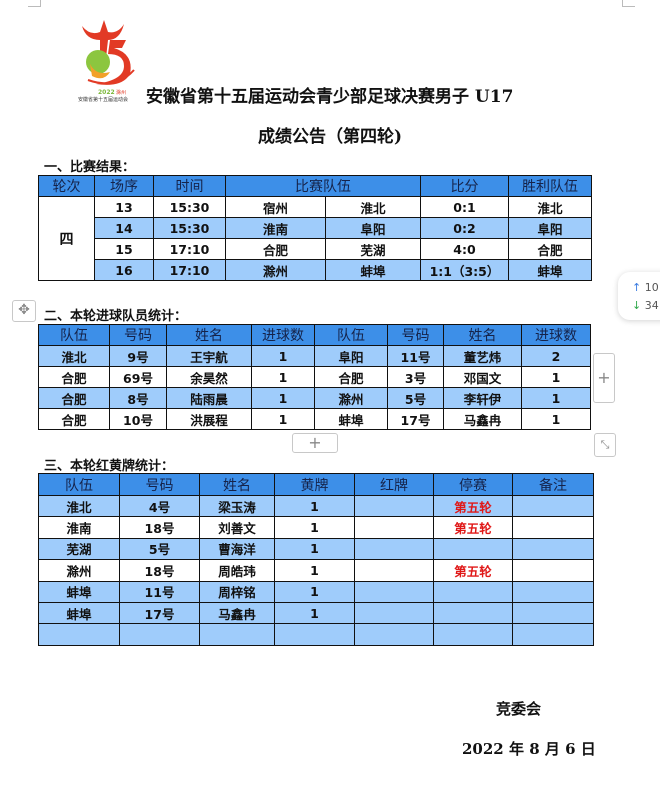 The width and height of the screenshot is (660, 796). Describe the element at coordinates (473, 484) in the screenshot. I see `column-header: 停赛` at that location.